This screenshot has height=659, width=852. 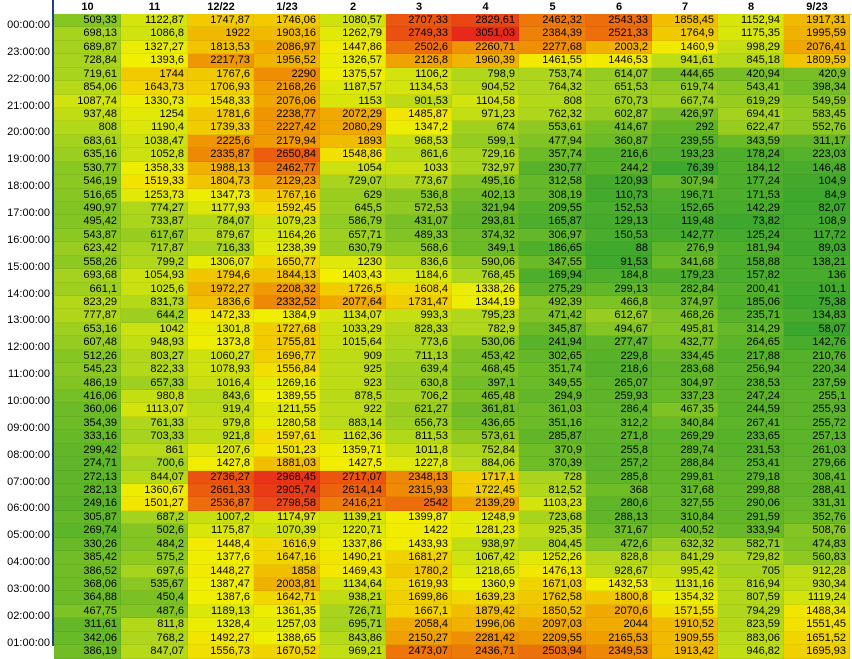 What do you see at coordinates (619, 316) in the screenshot?
I see `table-cell: 612,67` at bounding box center [619, 316].